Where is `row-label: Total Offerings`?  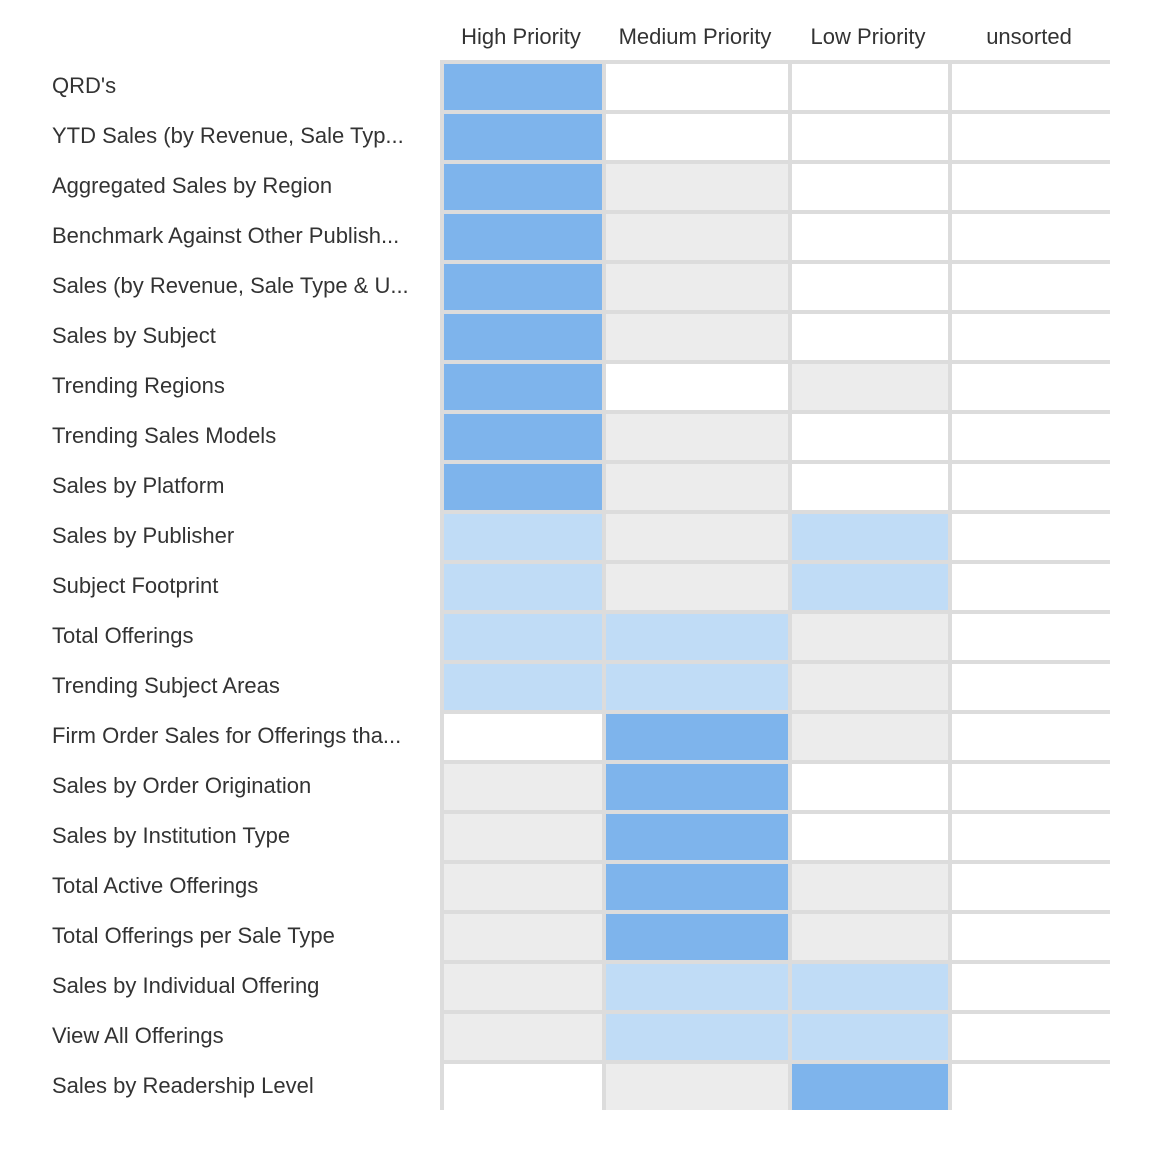 row-label: Total Offerings is located at coordinates (122, 635).